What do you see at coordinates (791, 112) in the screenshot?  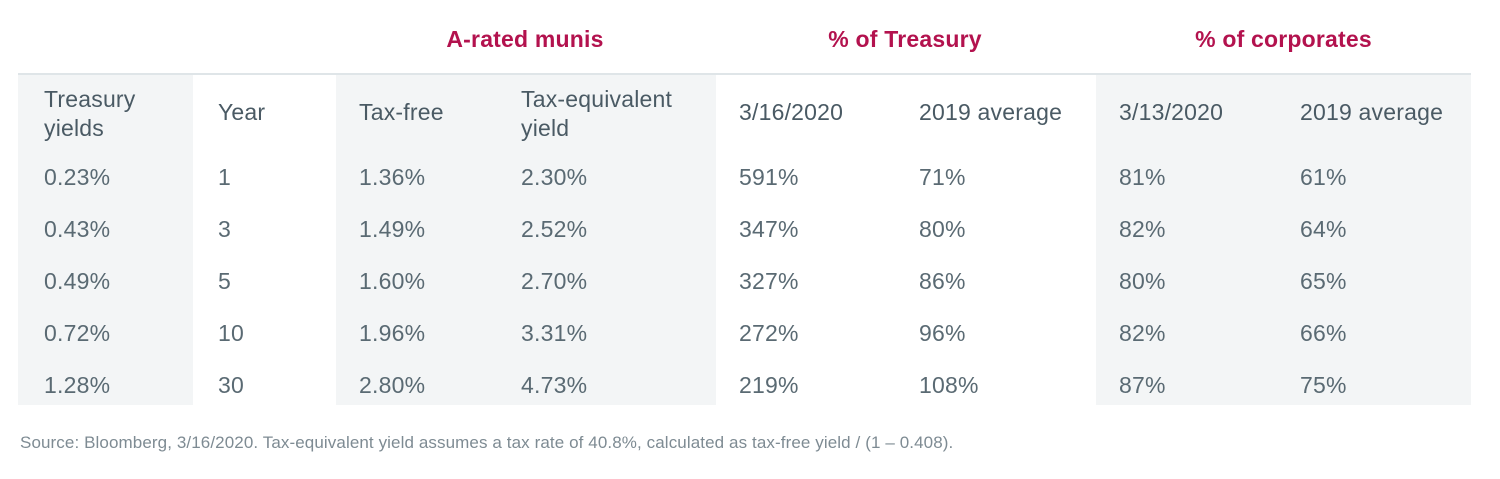 I see `column-header-treasury-date: 3/16/2020` at bounding box center [791, 112].